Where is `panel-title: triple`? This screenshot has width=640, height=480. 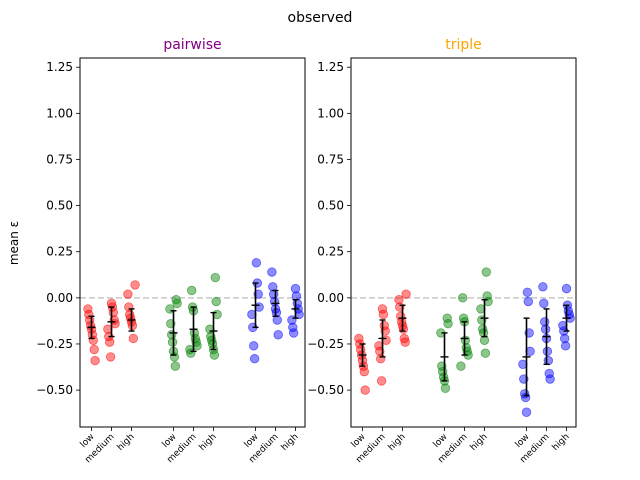 panel-title: triple is located at coordinates (463, 45).